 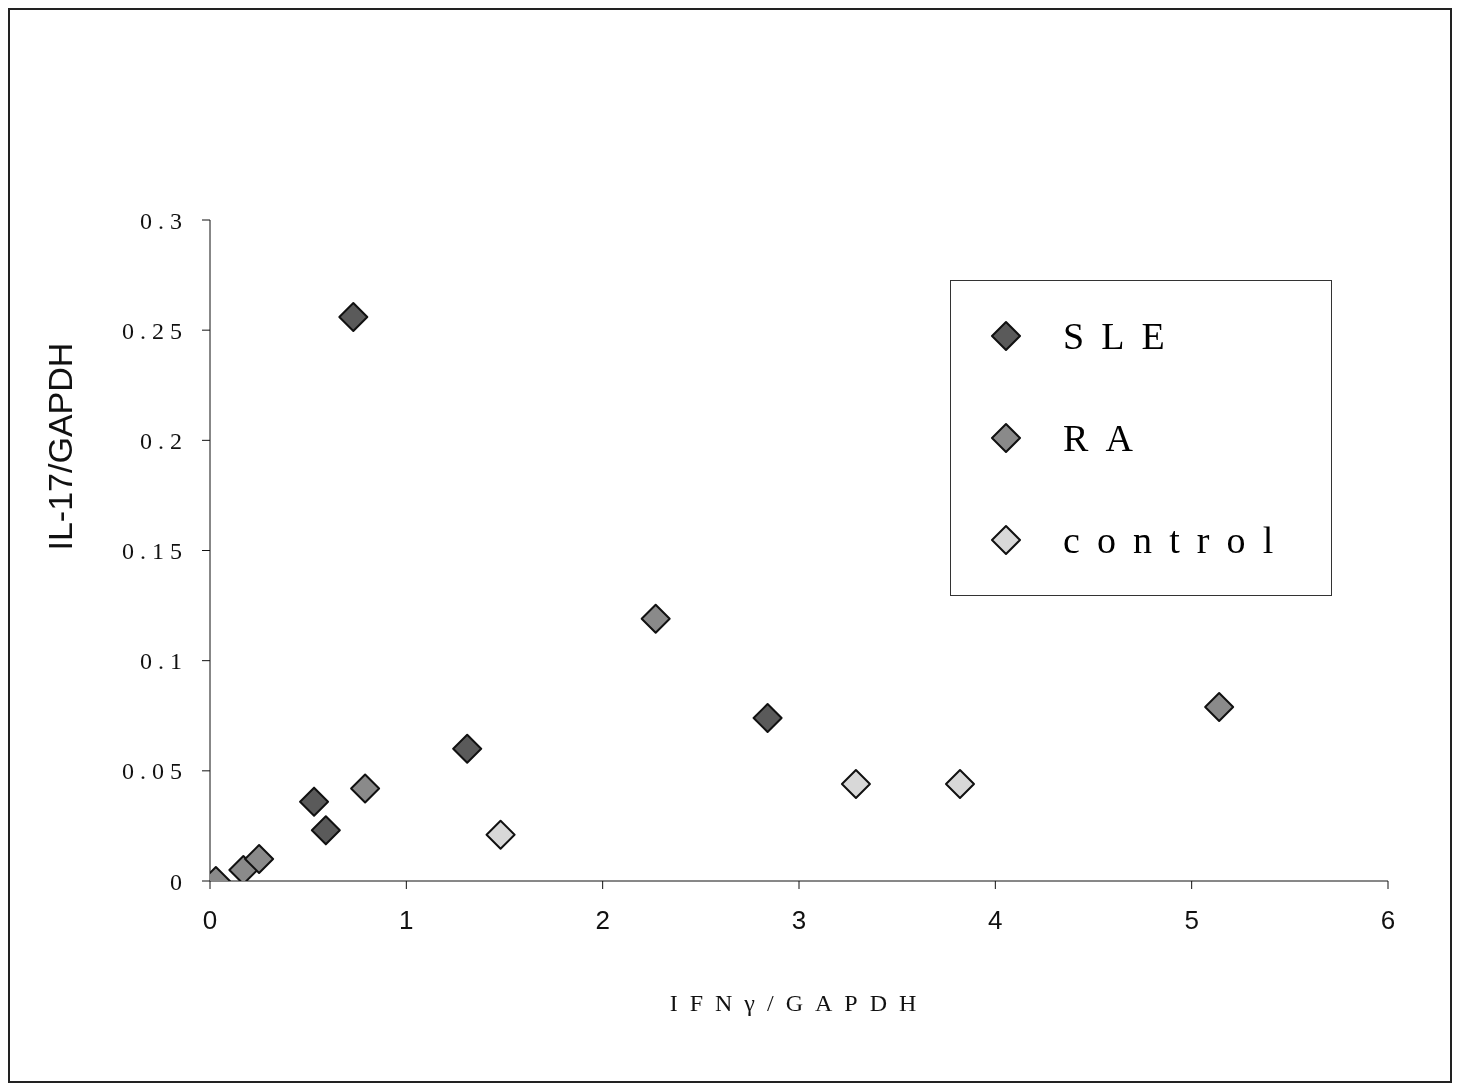 I want to click on x-tick-label: 6, so click(x=1388, y=920).